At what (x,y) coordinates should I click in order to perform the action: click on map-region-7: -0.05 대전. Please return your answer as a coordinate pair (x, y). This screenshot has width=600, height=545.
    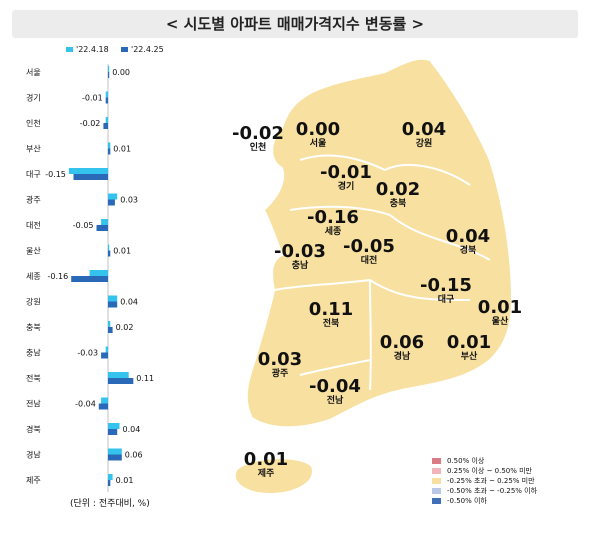
    Looking at the image, I should click on (369, 252).